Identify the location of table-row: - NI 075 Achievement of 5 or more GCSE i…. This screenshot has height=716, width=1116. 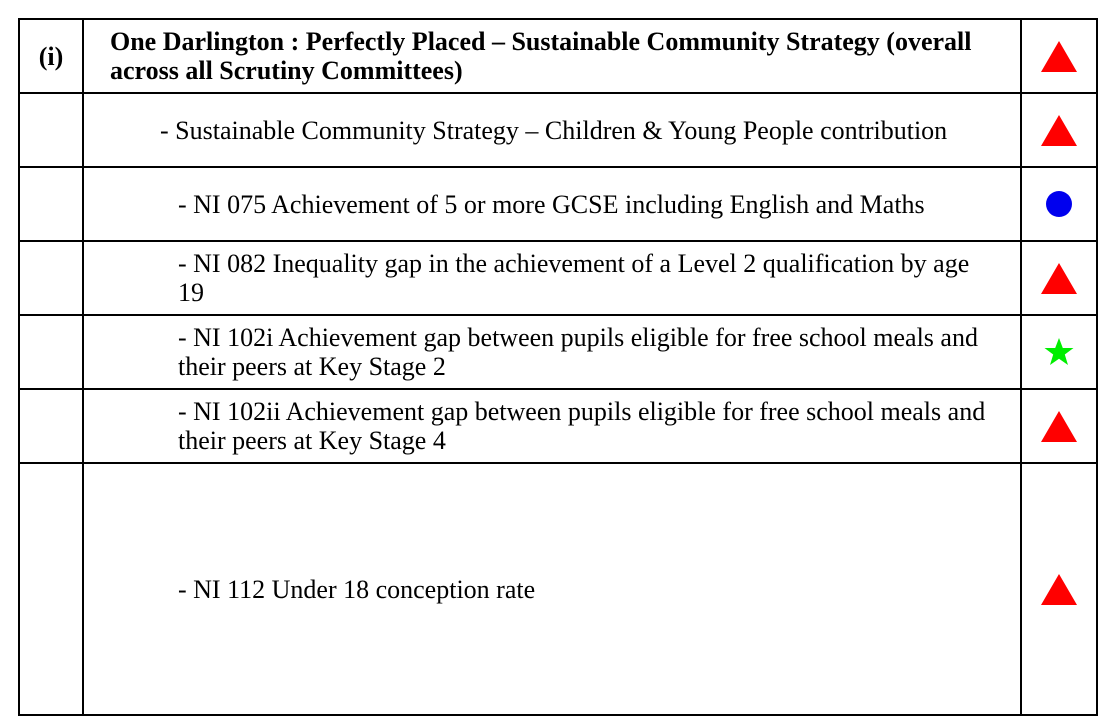
(558, 204).